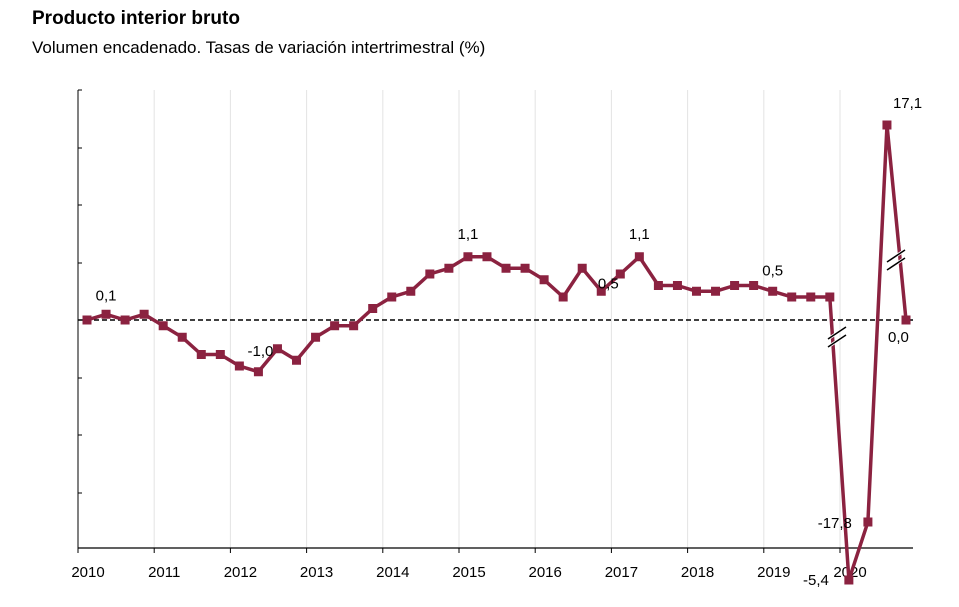 The image size is (959, 607). Describe the element at coordinates (697, 572) in the screenshot. I see `x-tick-label: 2018` at that location.